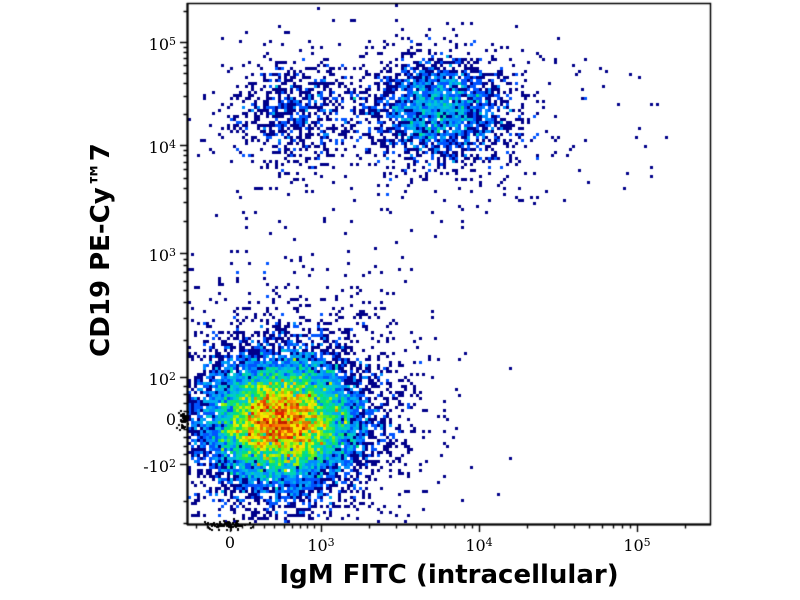 The height and width of the screenshot is (600, 800). I want to click on x-tick-label: 105, so click(637, 545).